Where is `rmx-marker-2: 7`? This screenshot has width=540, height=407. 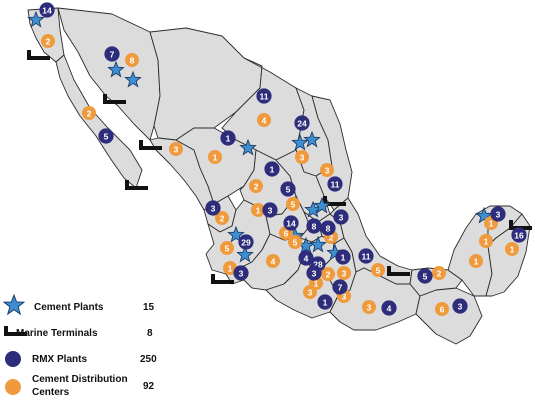
rmx-marker-2: 7 is located at coordinates (112, 54).